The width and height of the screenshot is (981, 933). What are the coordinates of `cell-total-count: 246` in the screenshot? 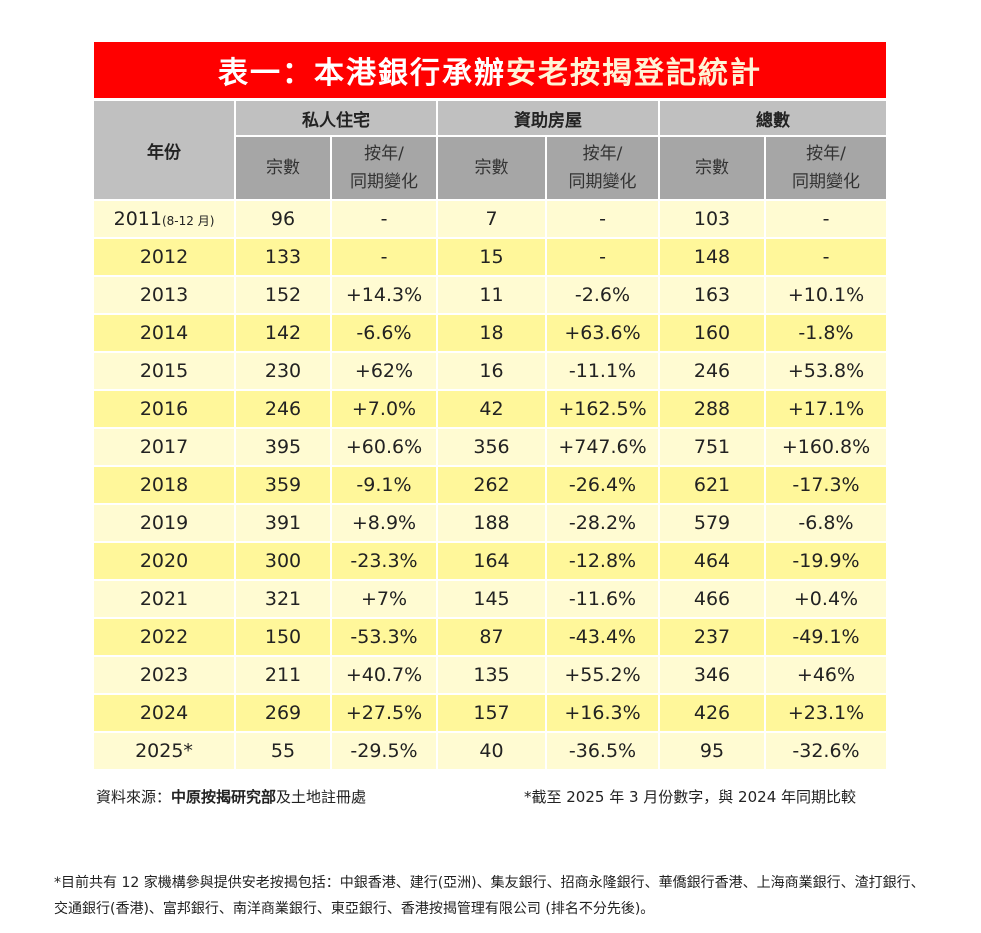 It's located at (712, 371).